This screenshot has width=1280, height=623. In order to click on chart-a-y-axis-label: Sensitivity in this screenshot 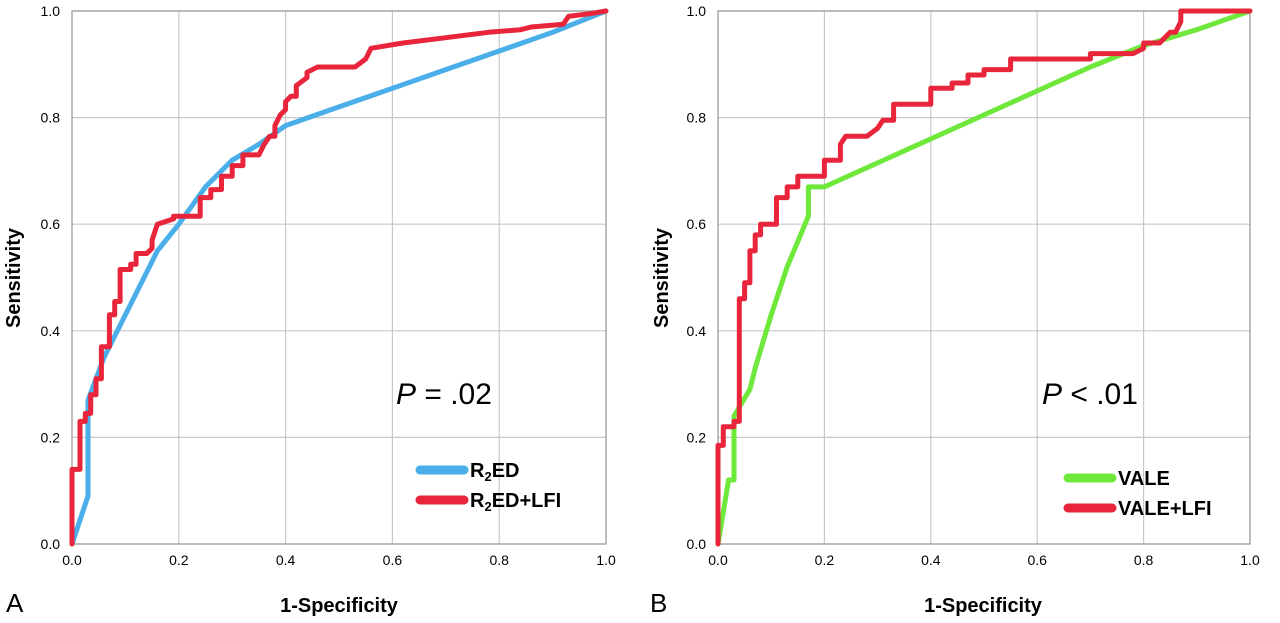, I will do `click(14, 277)`.